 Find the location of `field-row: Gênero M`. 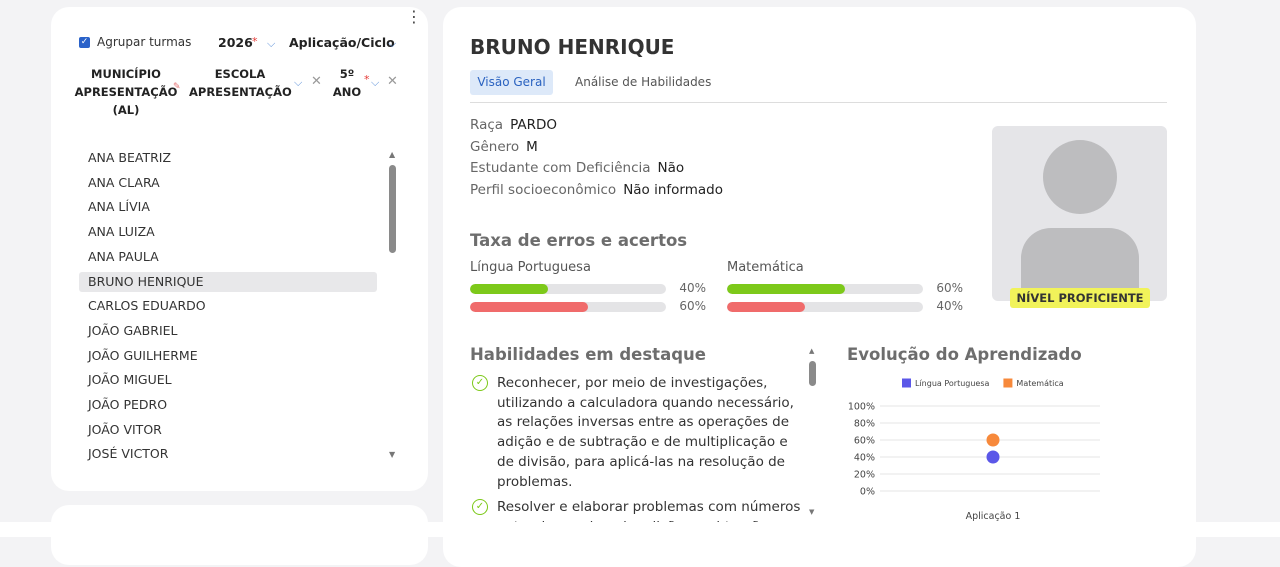

field-row: Gênero M is located at coordinates (504, 147).